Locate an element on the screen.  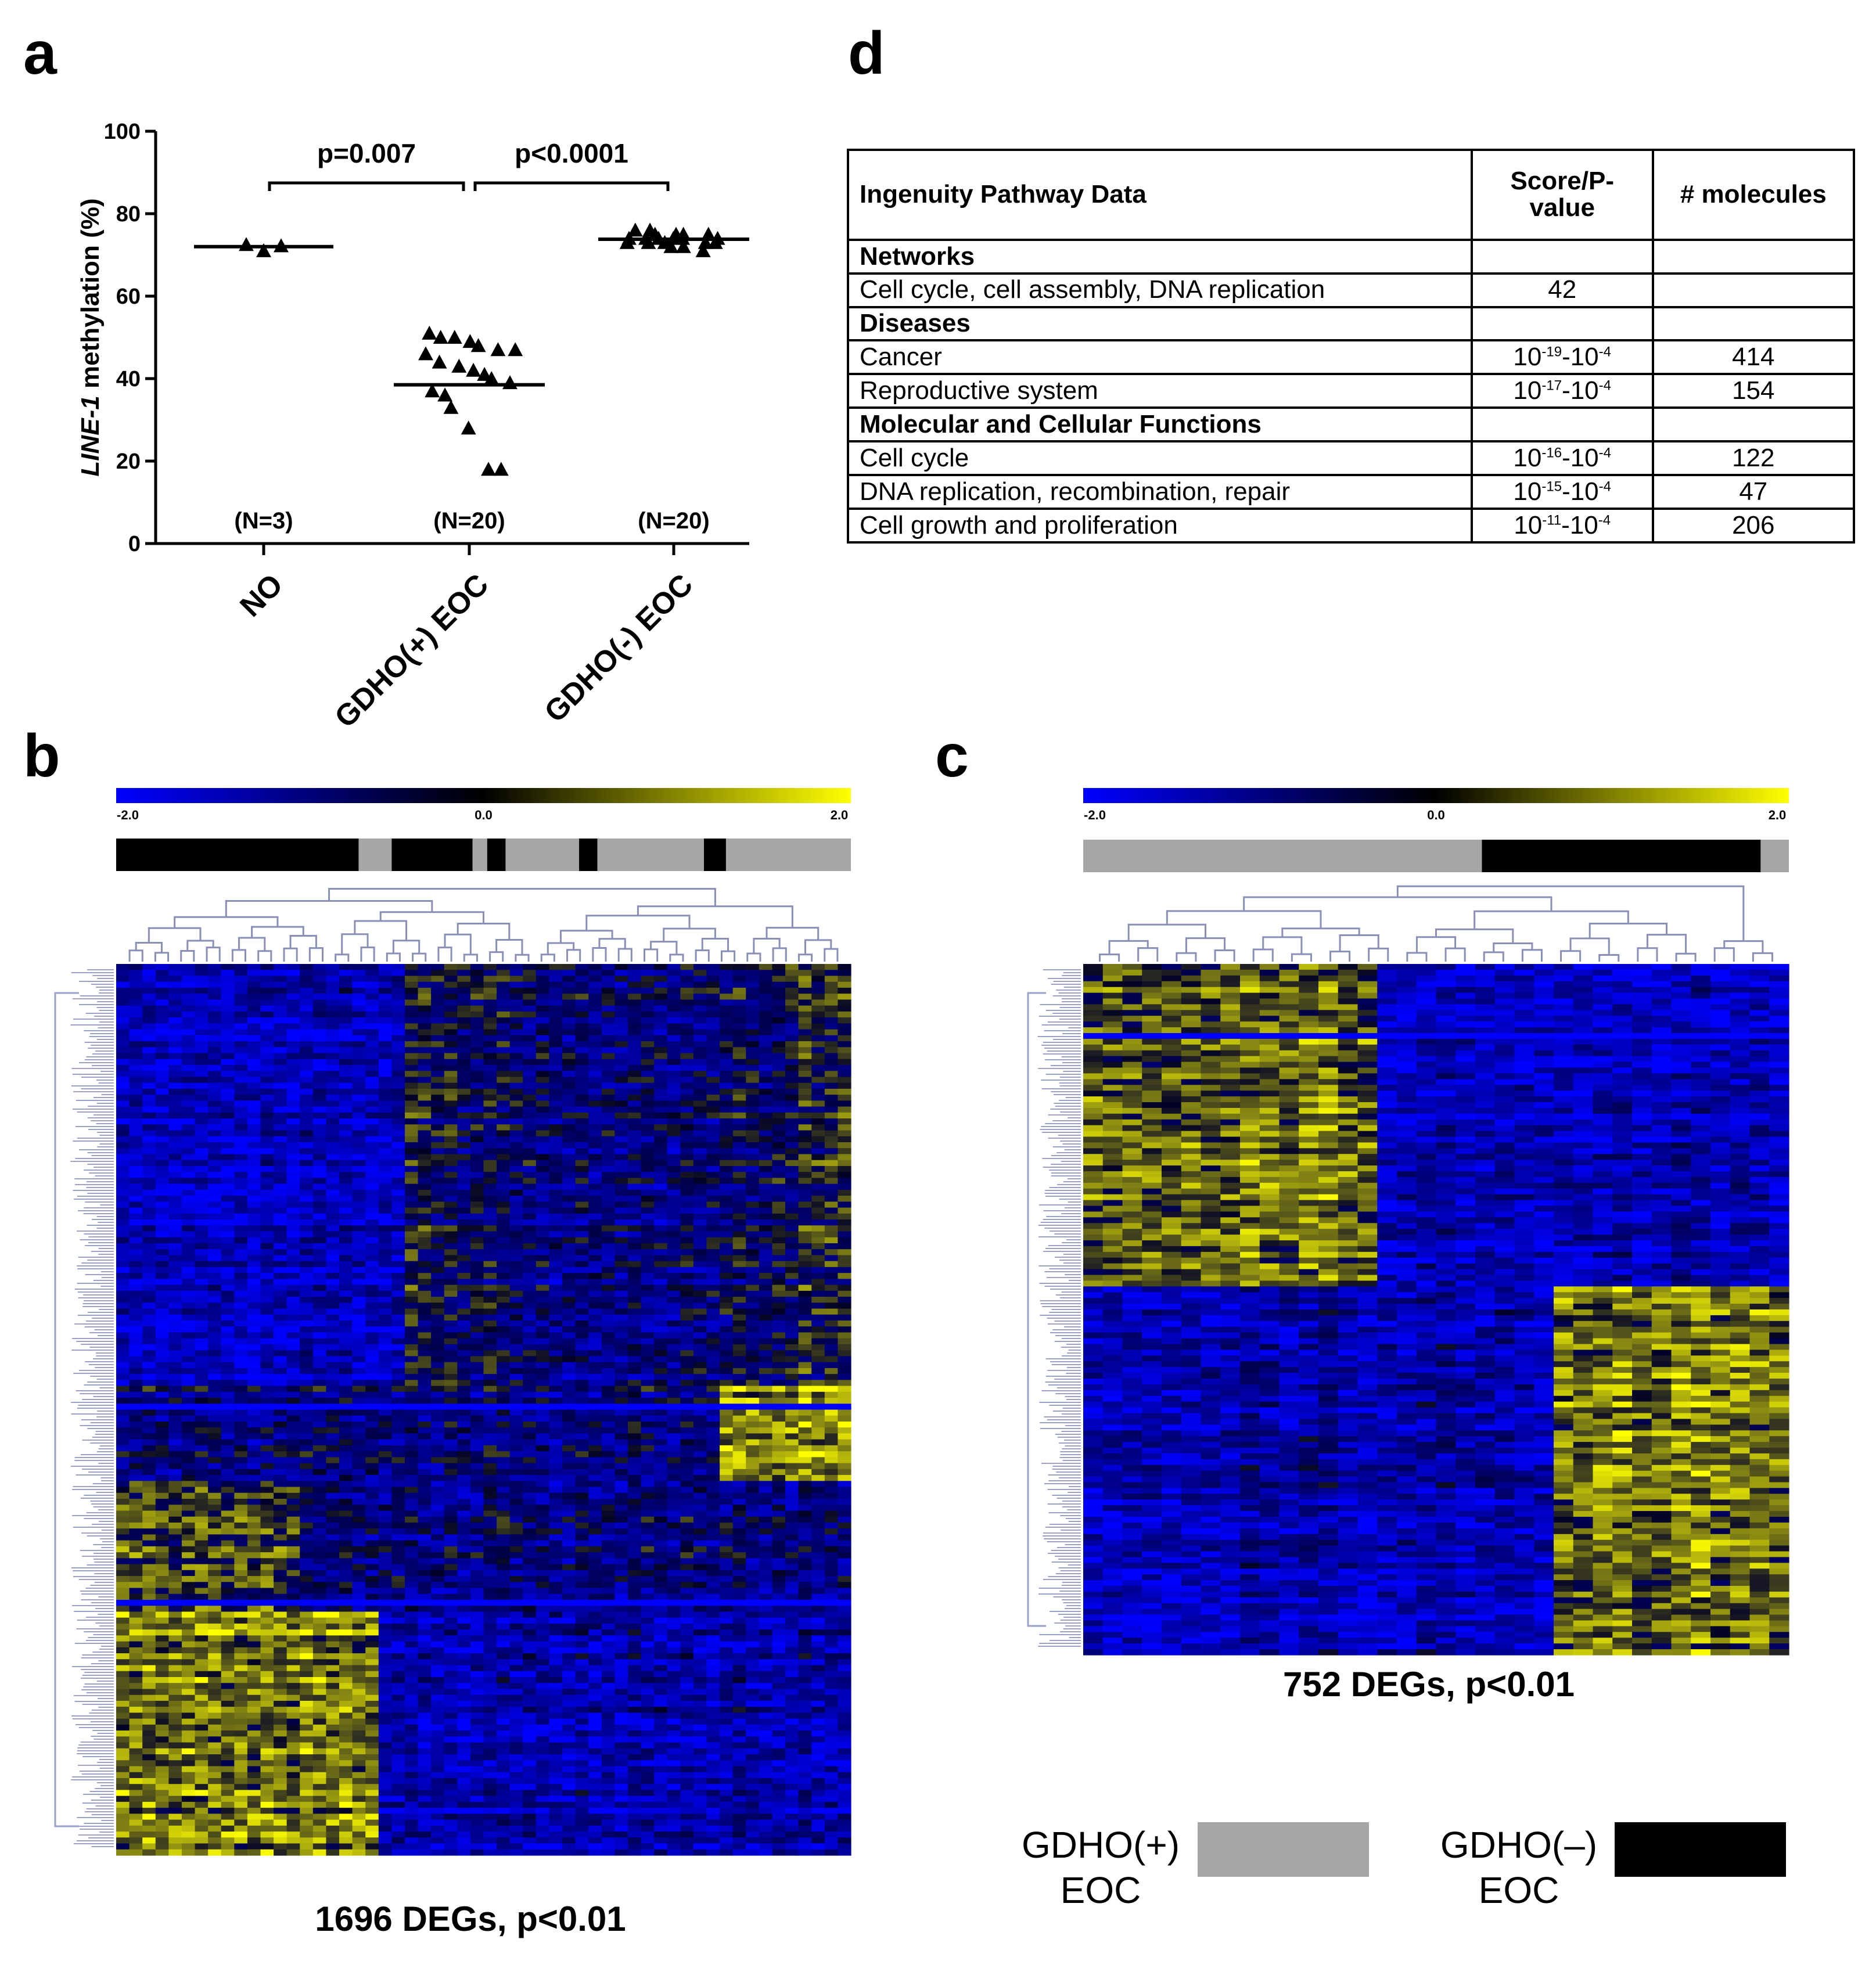
significance-label: p=0.007 is located at coordinates (366, 153).